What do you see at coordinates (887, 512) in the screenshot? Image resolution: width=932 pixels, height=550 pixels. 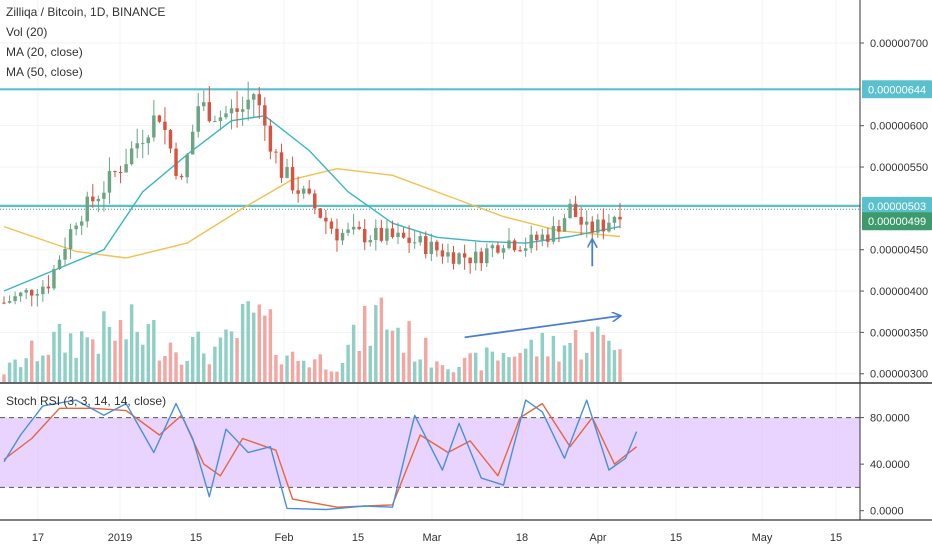 I see `rsi-tick-label: 0.0000` at bounding box center [887, 512].